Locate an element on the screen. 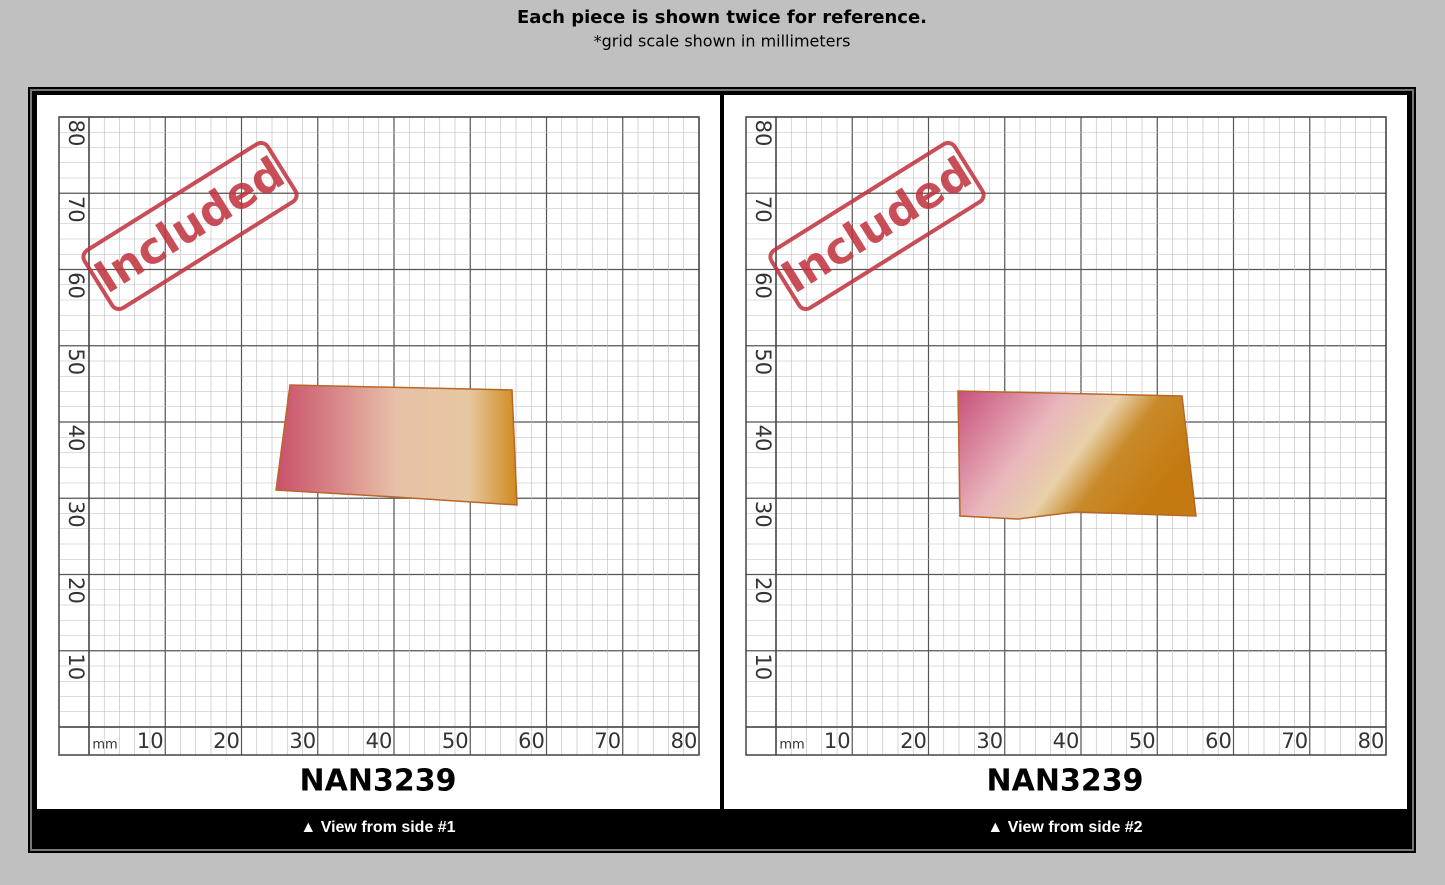  caption: ▲ View from side #2 is located at coordinates (1064, 827).